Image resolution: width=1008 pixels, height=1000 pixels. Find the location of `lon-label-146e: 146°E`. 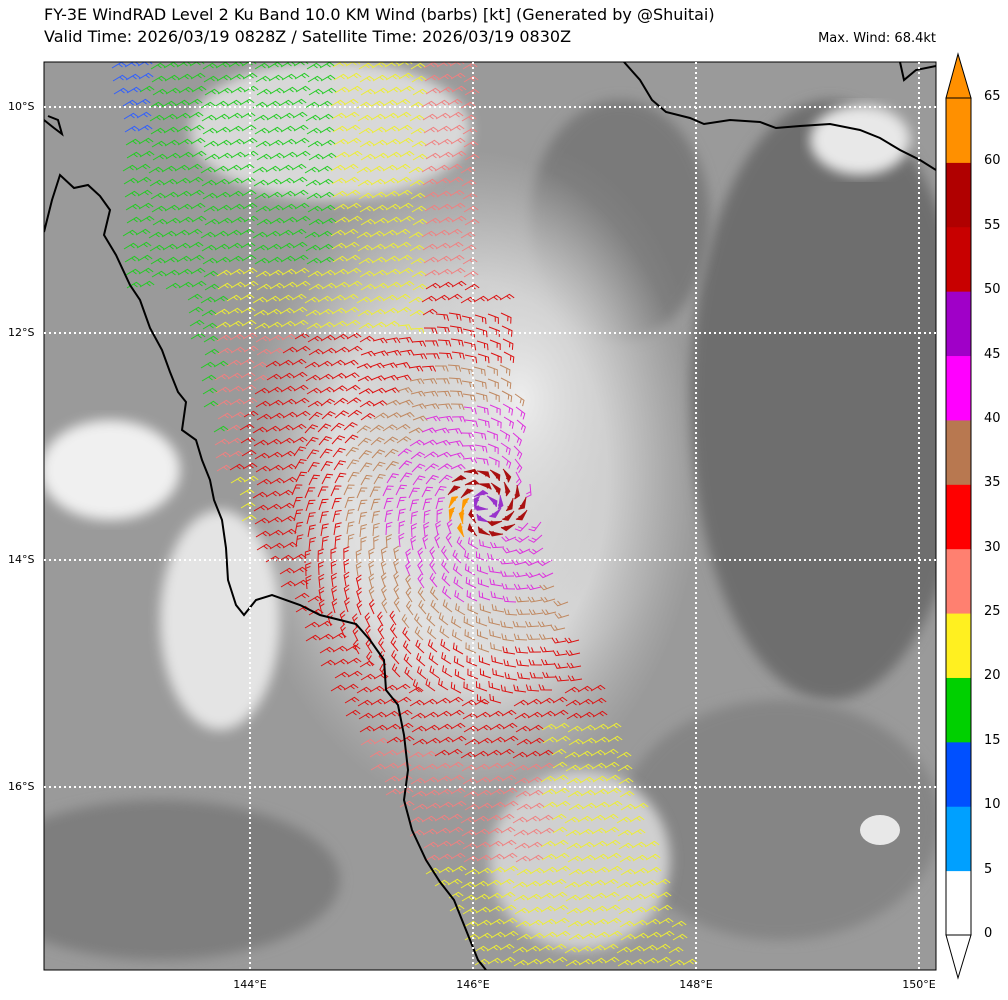

lon-label-146e: 146°E is located at coordinates (473, 984).